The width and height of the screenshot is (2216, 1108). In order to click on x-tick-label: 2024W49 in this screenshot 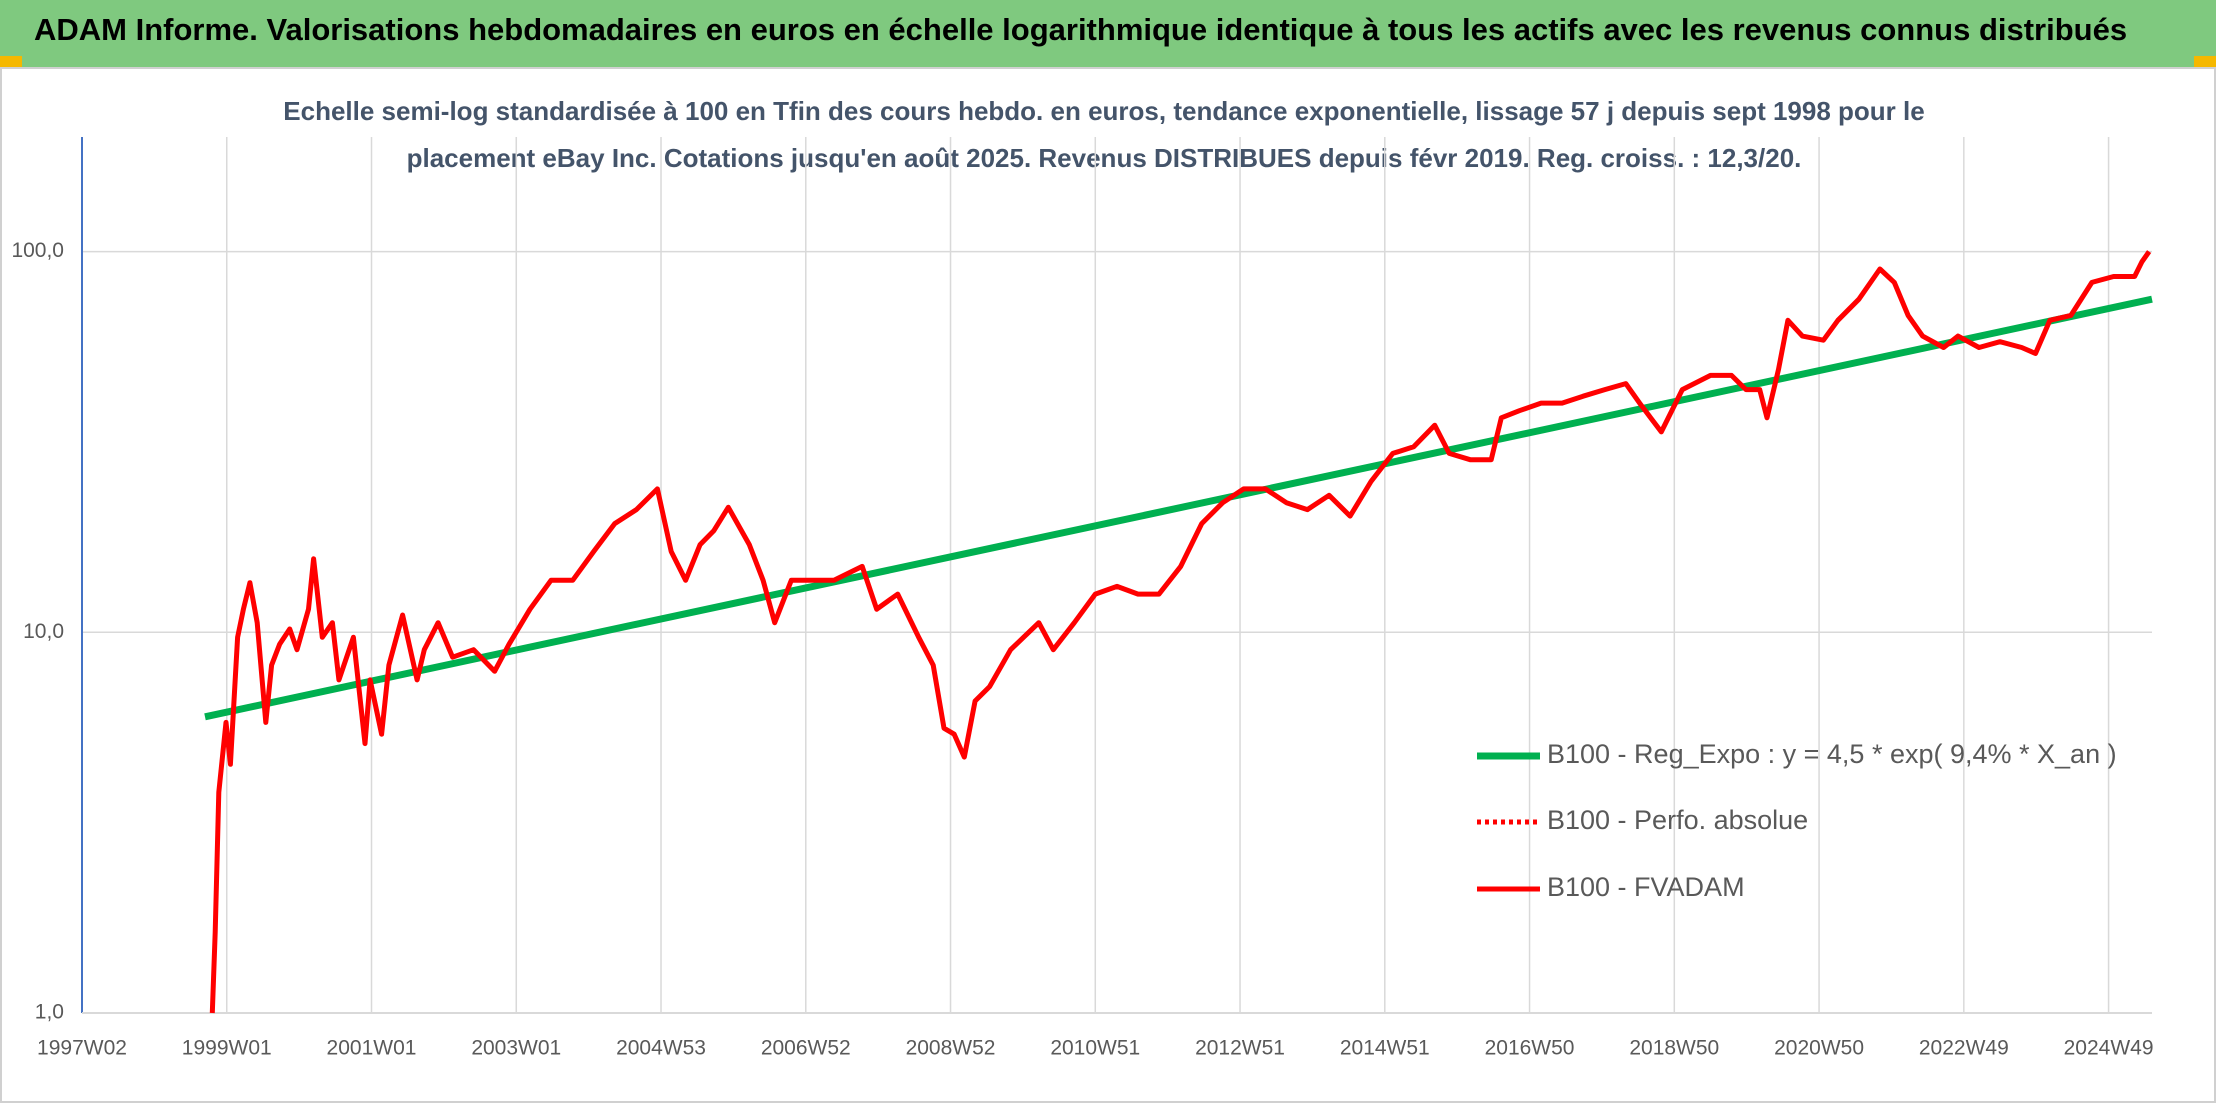, I will do `click(2109, 1048)`.